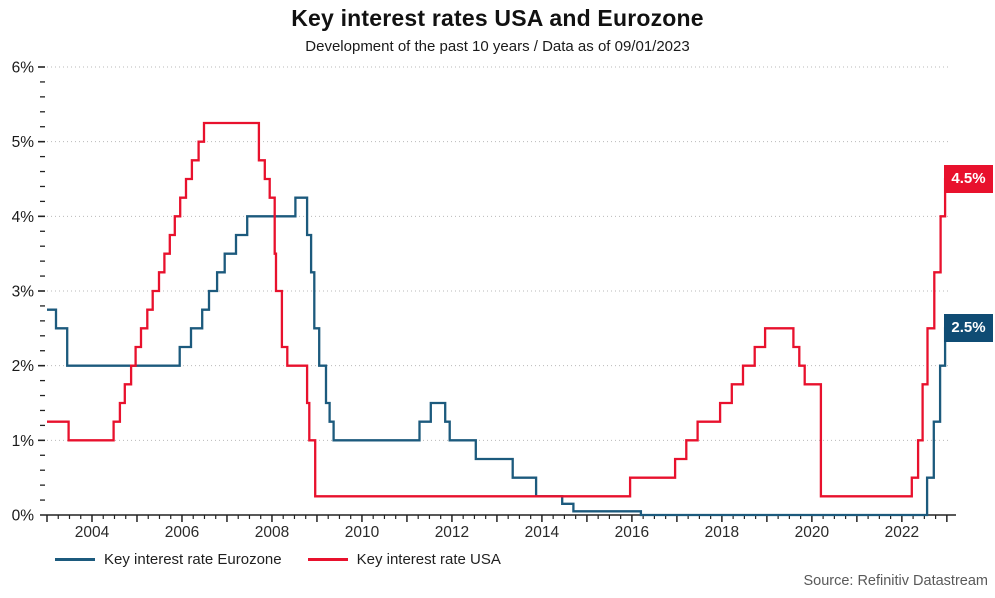 The width and height of the screenshot is (995, 598). Describe the element at coordinates (23, 516) in the screenshot. I see `y-tick-label: 0%` at that location.